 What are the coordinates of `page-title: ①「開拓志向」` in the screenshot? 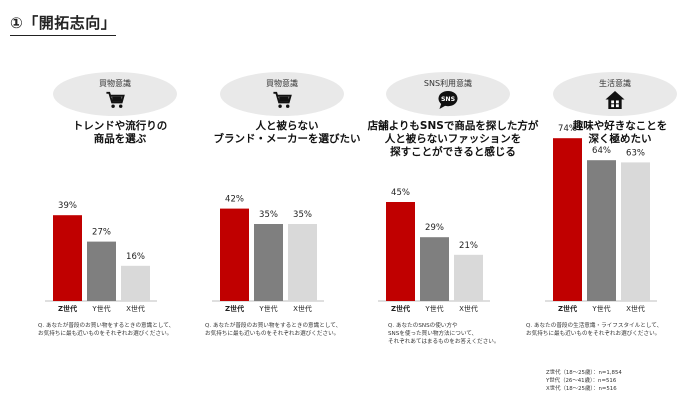 It's located at (63, 24).